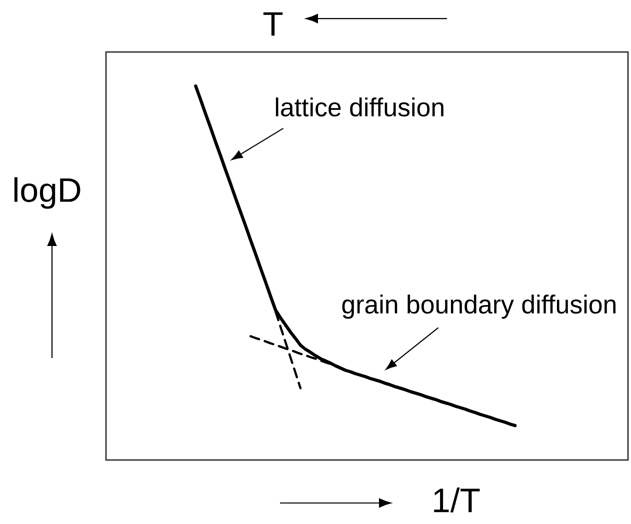 This screenshot has width=631, height=524. What do you see at coordinates (360, 107) in the screenshot?
I see `annotation: lattice diffusion` at bounding box center [360, 107].